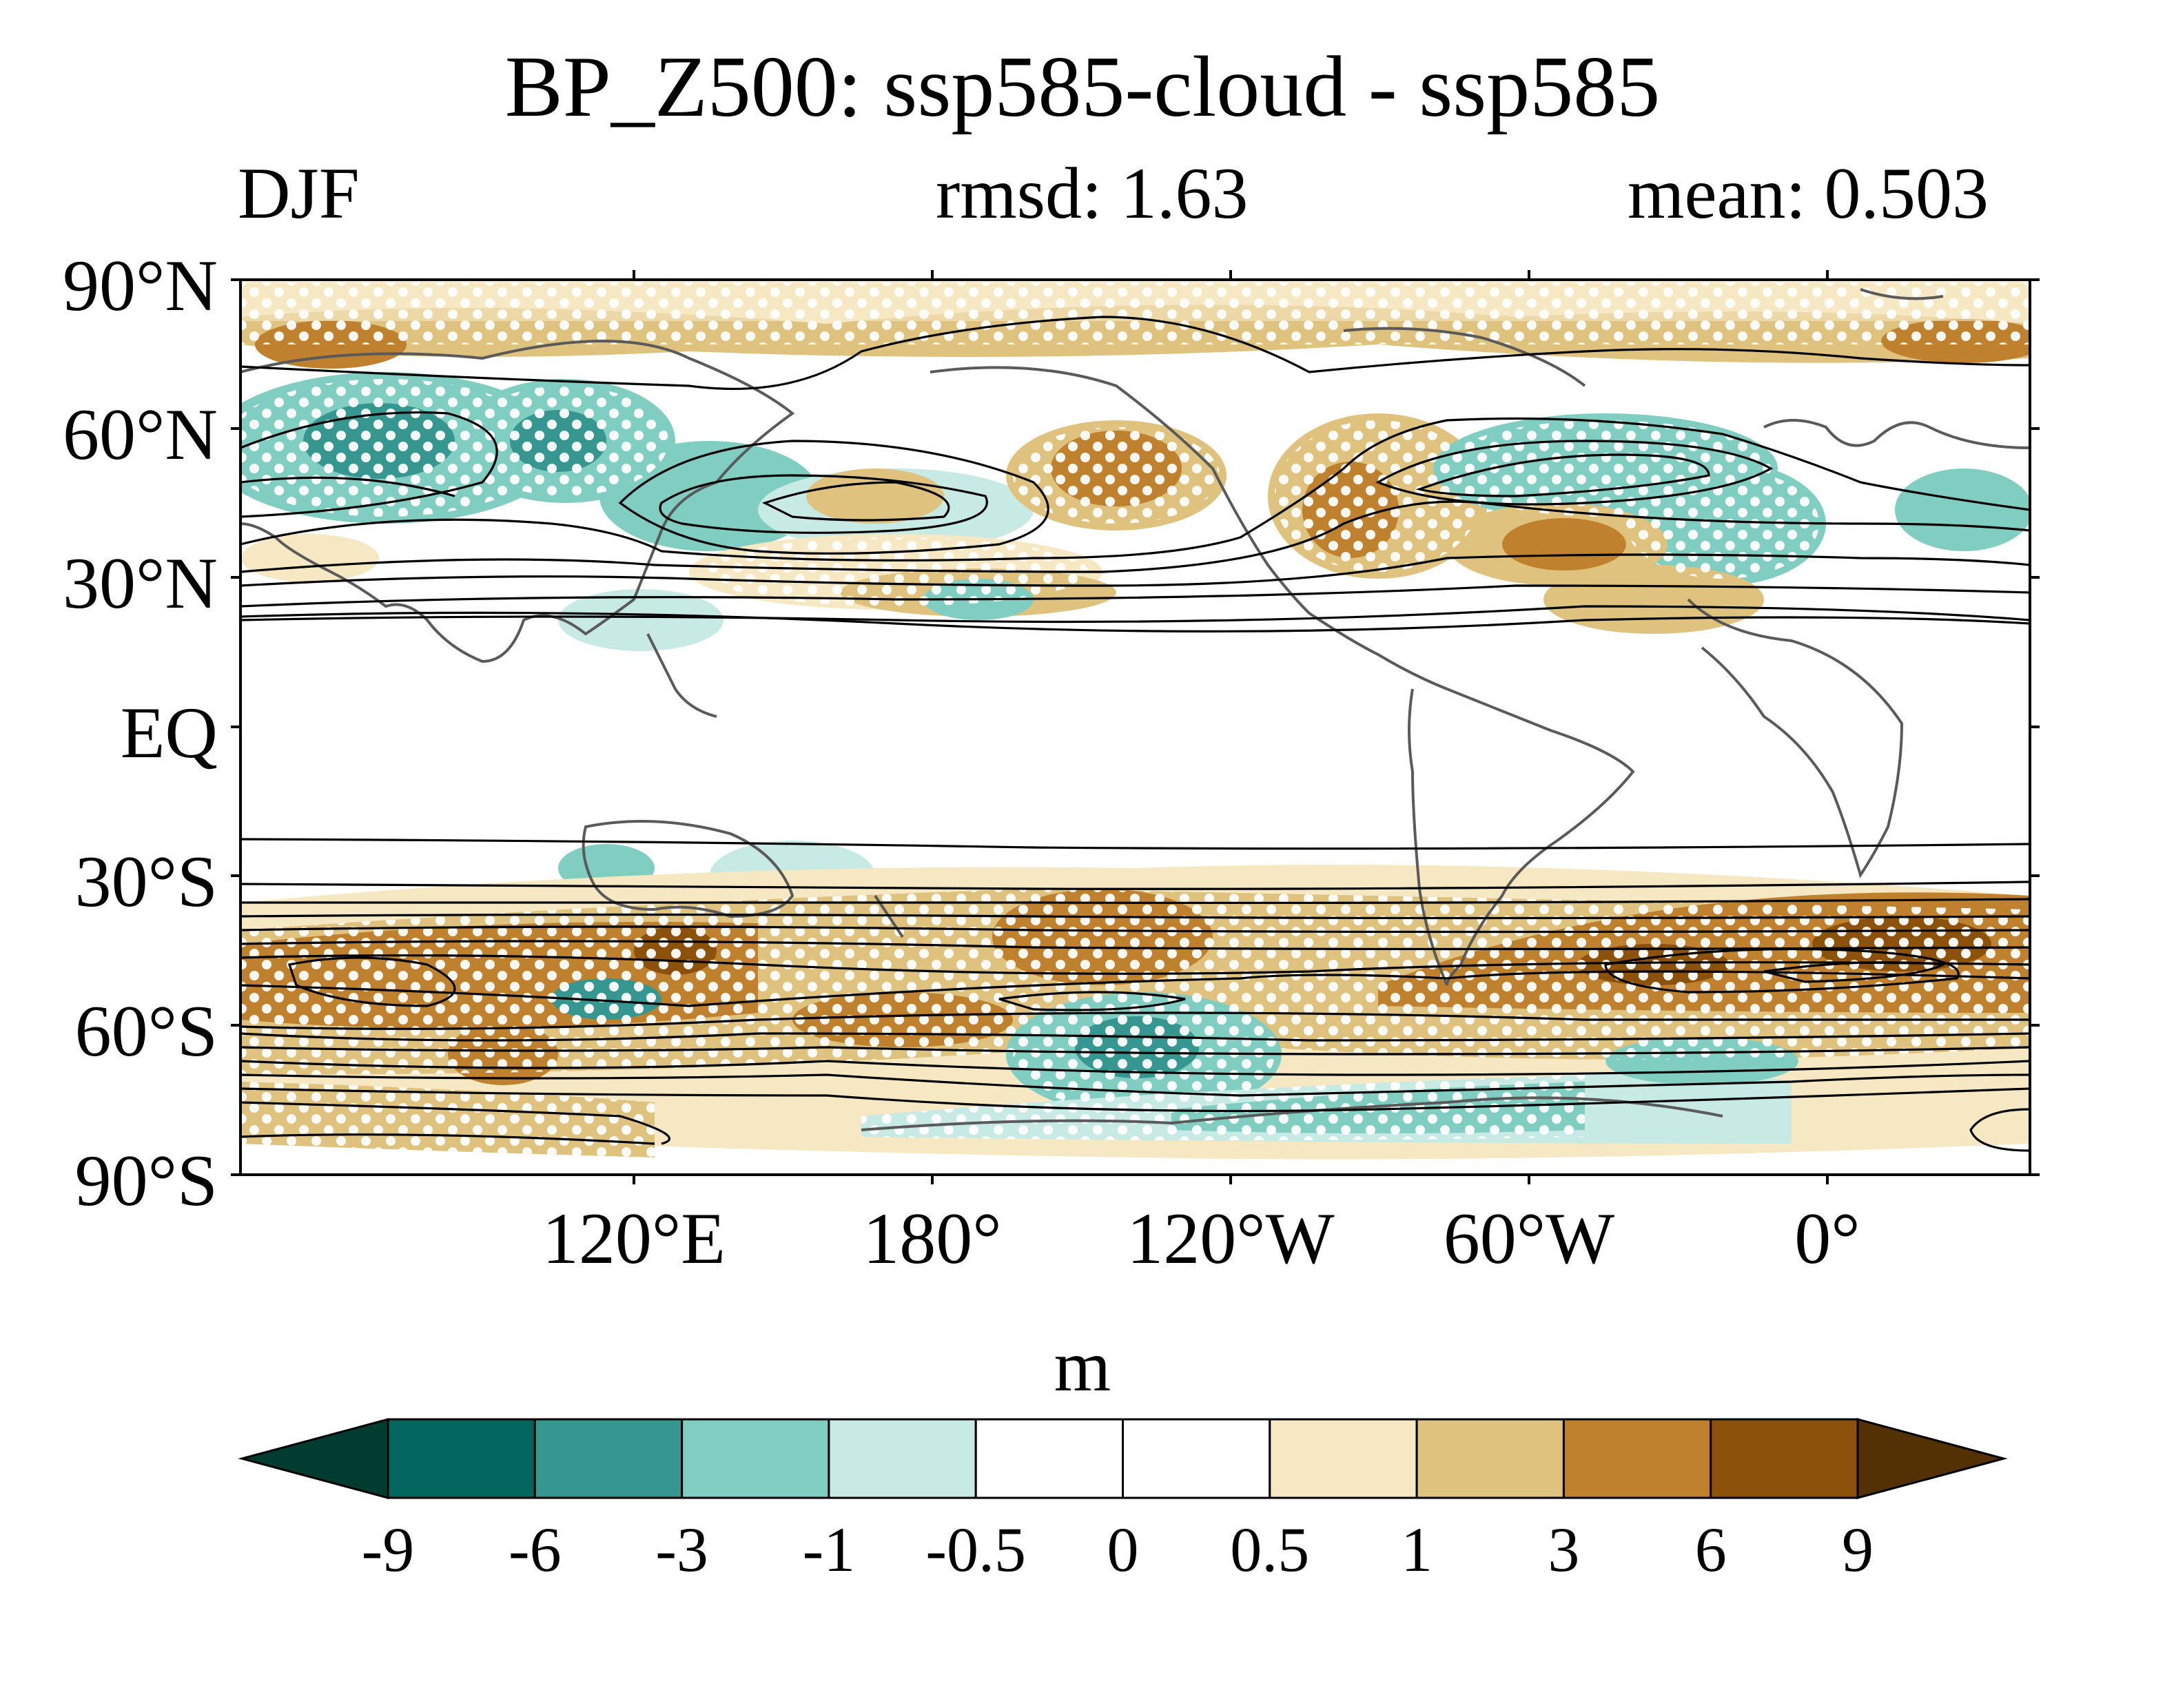  Describe the element at coordinates (1270, 1549) in the screenshot. I see `colorbar-tick-label: 0.5` at that location.